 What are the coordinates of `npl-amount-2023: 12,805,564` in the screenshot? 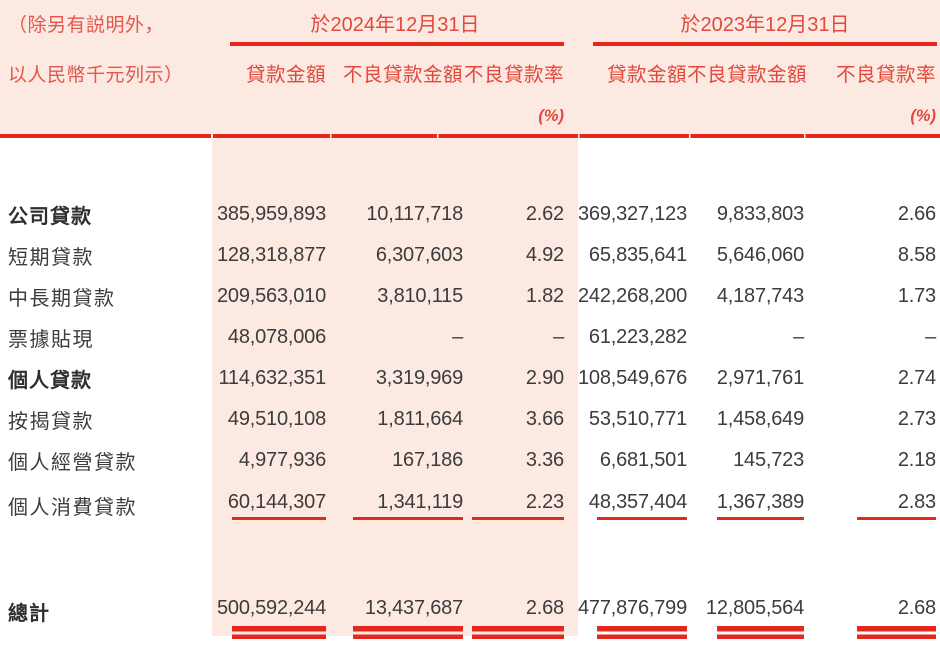 It's located at (745, 620).